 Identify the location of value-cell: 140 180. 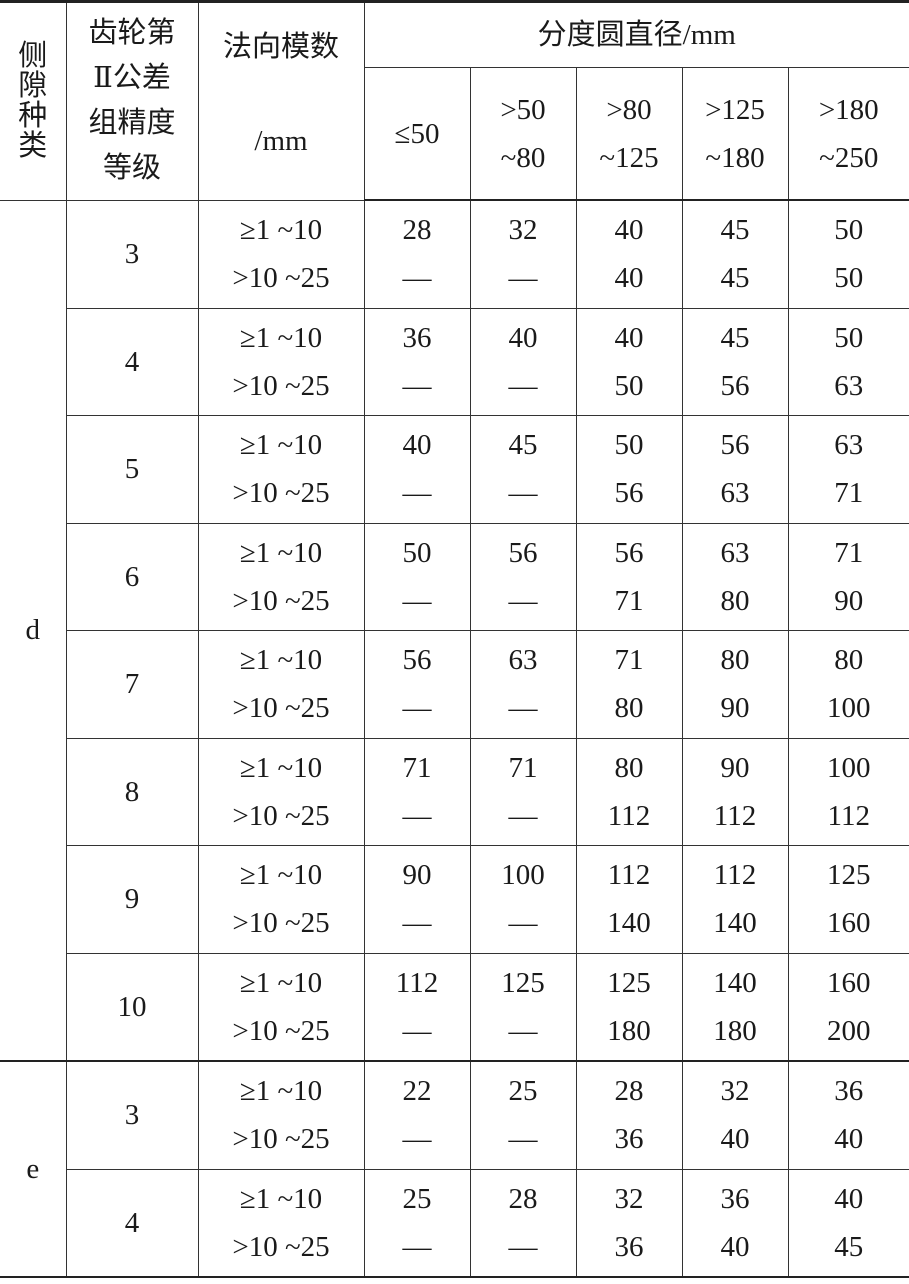
(735, 1007).